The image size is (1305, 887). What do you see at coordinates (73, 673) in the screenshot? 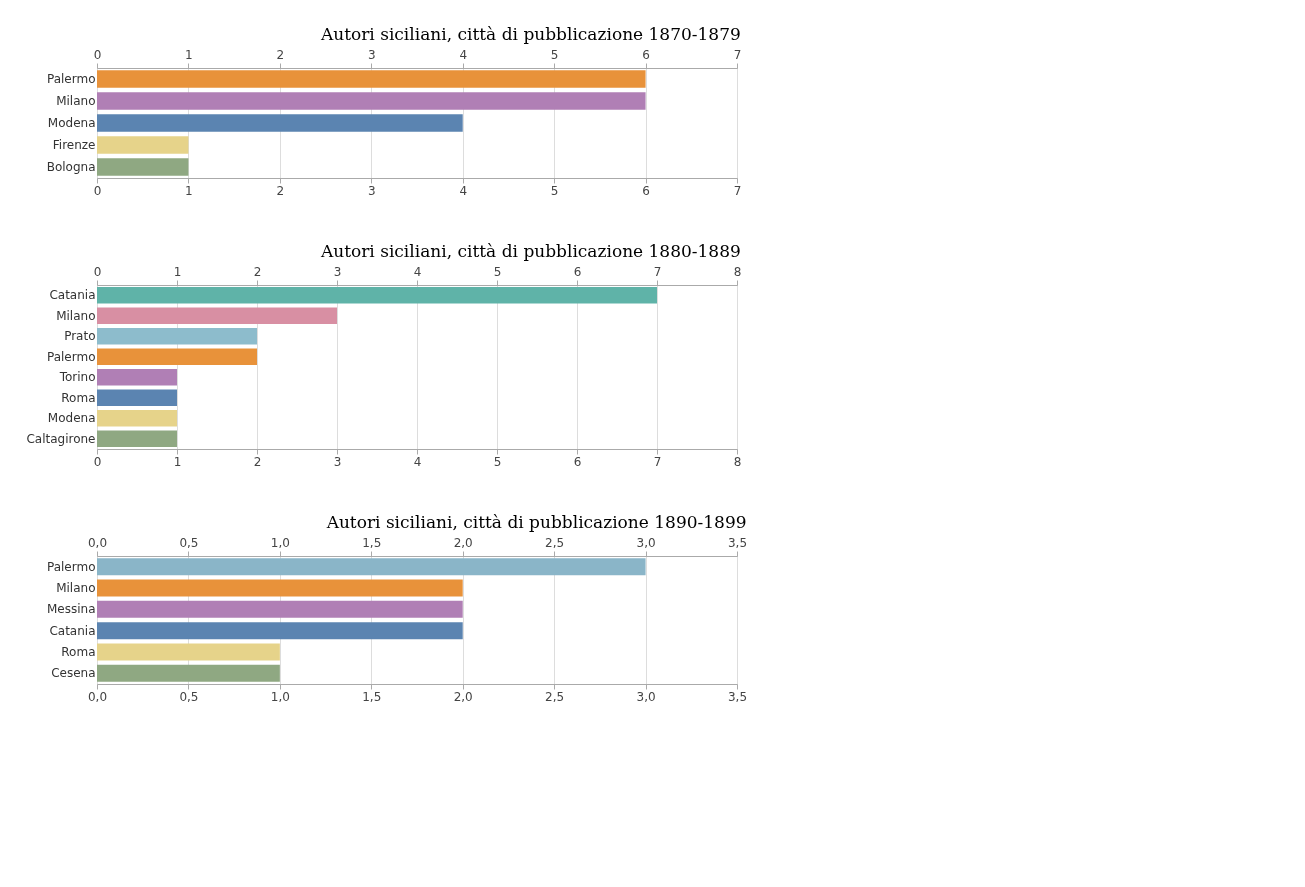
I see `y-tick-label: Cesena` at bounding box center [73, 673].